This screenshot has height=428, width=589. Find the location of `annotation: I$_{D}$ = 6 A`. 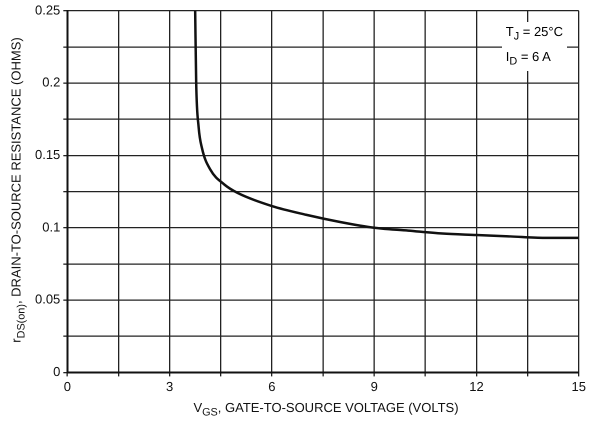

annotation: I$_{D}$ = 6 A is located at coordinates (529, 59).